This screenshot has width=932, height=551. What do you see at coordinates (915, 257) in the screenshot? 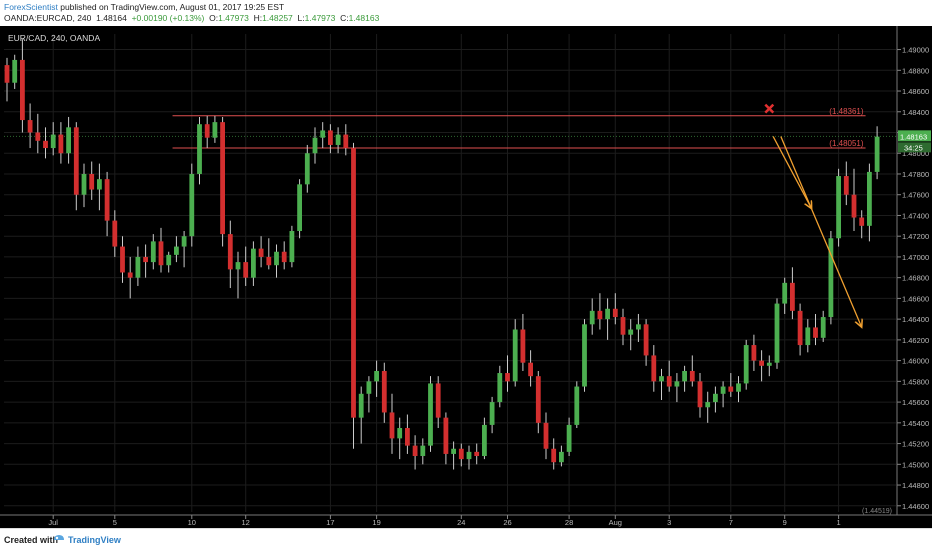
I see `y-tick-label: 1.47000` at bounding box center [915, 257].